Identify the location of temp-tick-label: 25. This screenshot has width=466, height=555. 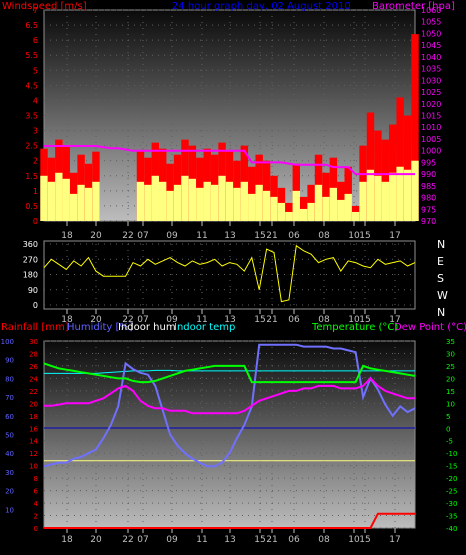
(450, 367).